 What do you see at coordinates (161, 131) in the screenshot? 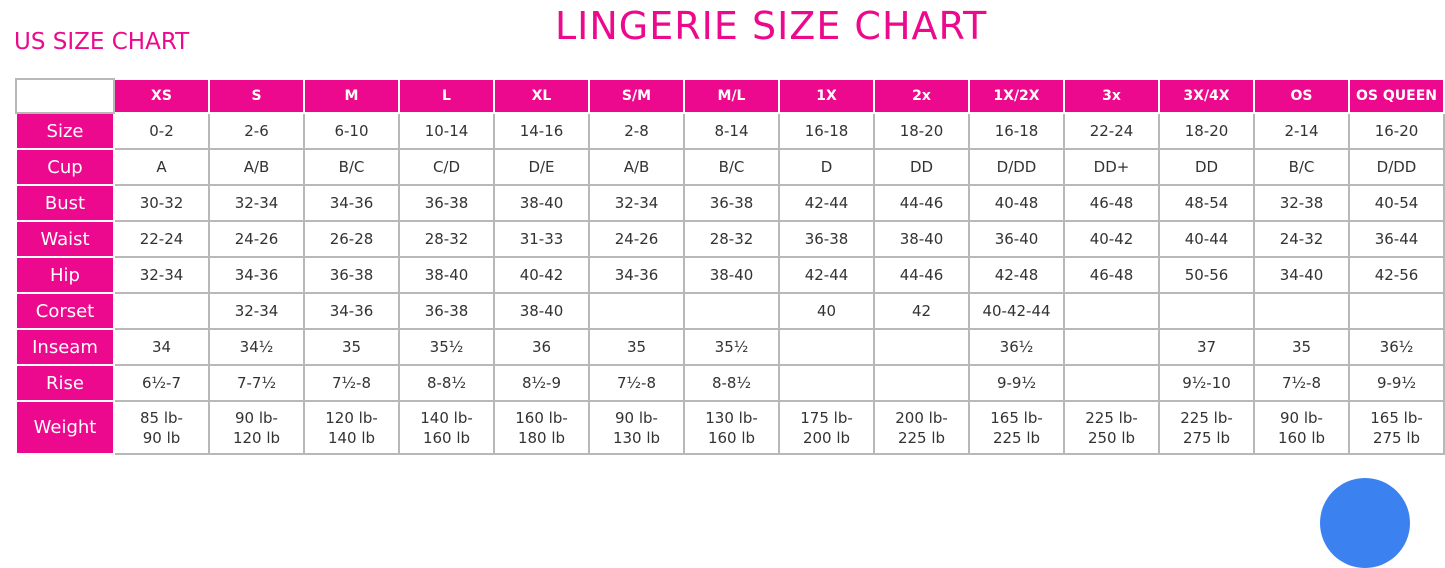
I see `table-cell: 0-2` at bounding box center [161, 131].